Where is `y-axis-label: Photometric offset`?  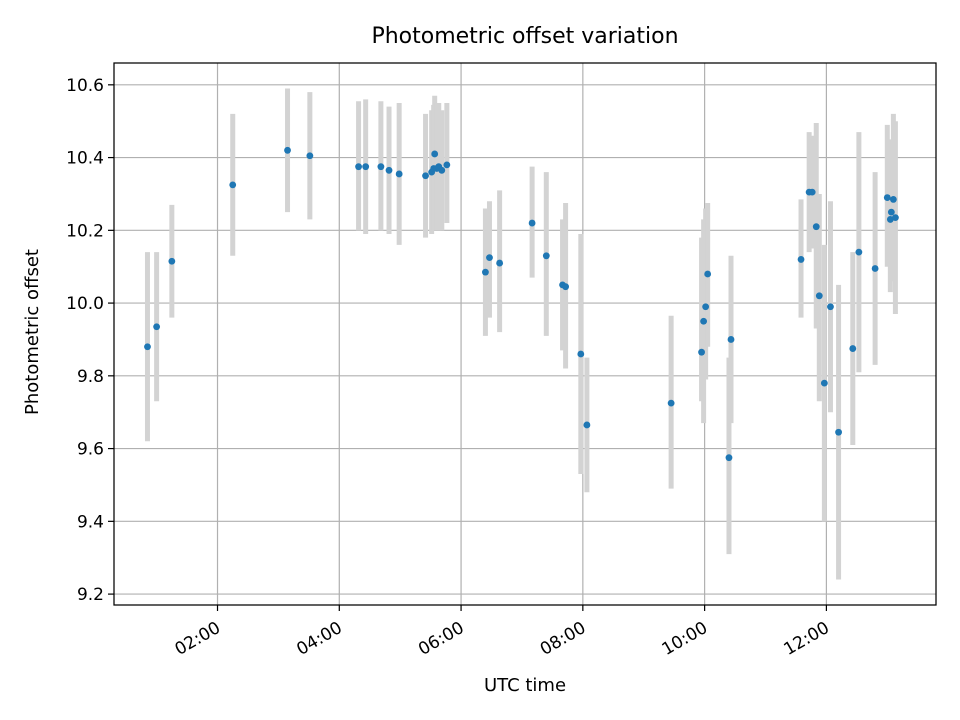
y-axis-label: Photometric offset is located at coordinates (32, 332).